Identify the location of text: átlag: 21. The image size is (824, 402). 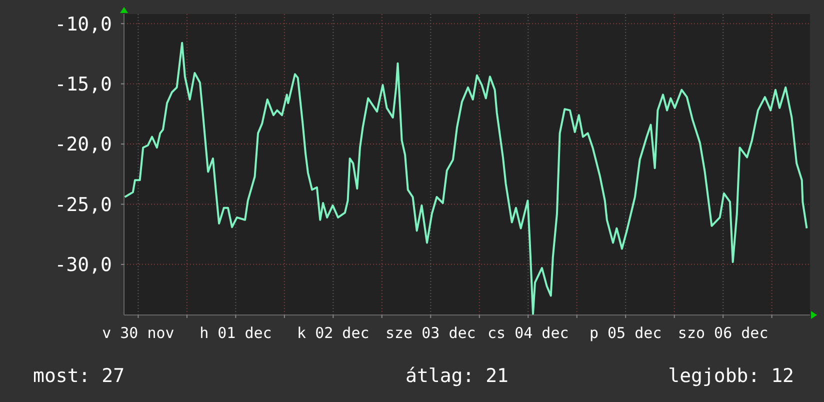
(457, 376).